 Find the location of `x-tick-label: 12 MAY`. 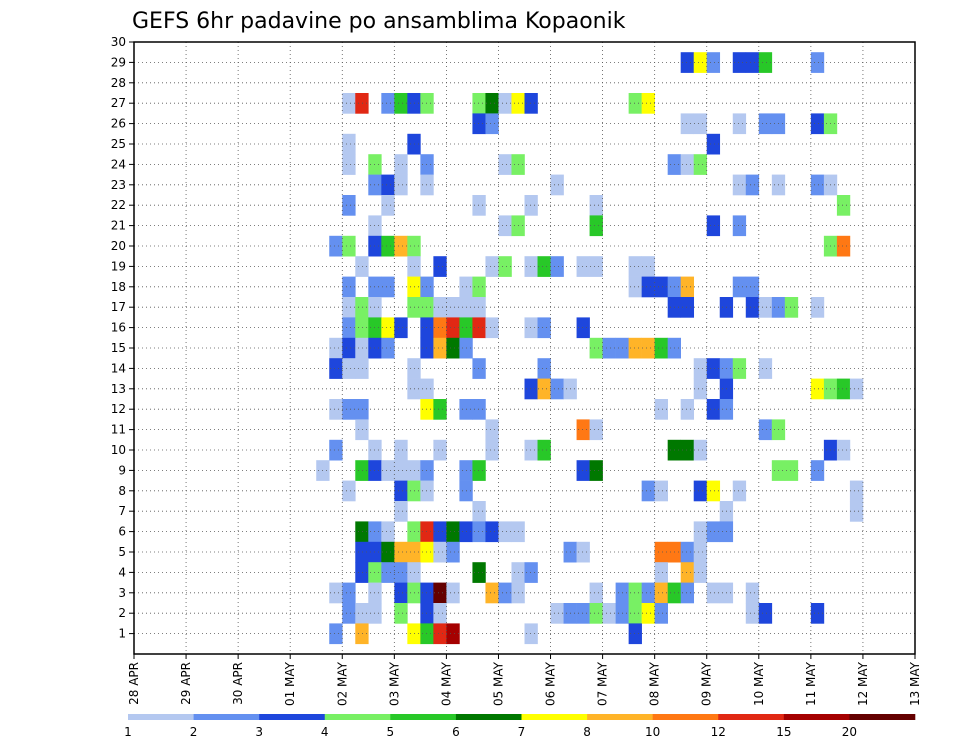

x-tick-label: 12 MAY is located at coordinates (863, 683).